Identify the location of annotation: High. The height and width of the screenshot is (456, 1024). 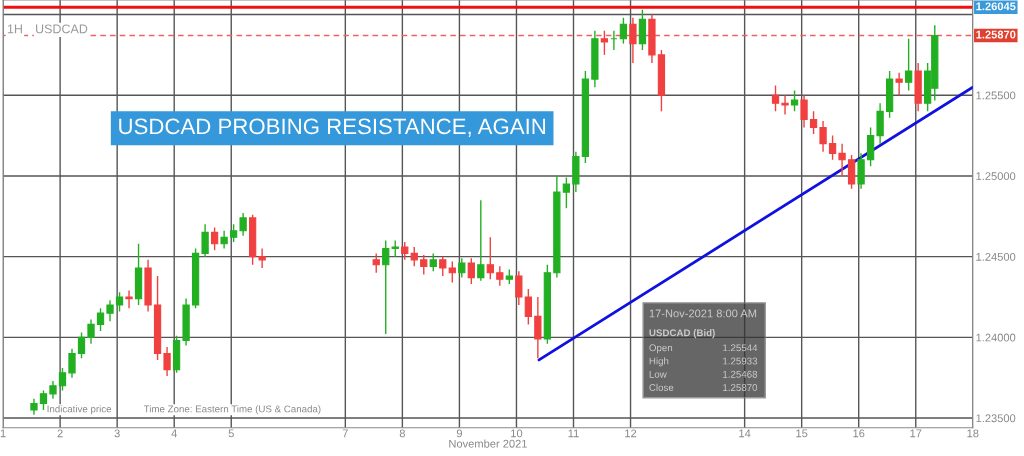
(659, 362).